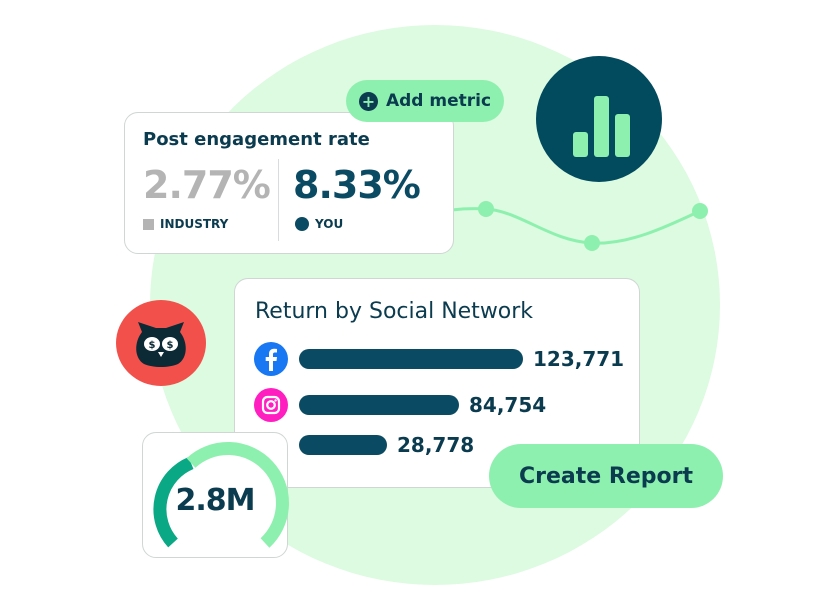 Image resolution: width=828 pixels, height=600 pixels. Describe the element at coordinates (271, 405) in the screenshot. I see `instagram-icon` at that location.